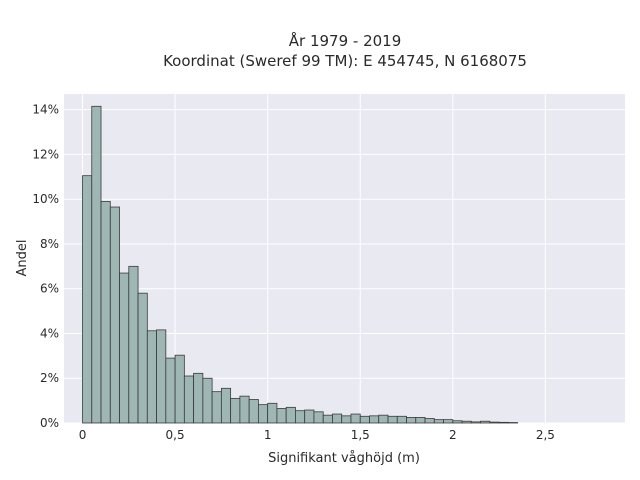 The image size is (640, 480). Describe the element at coordinates (49, 333) in the screenshot. I see `y-tick-label: 4%` at that location.